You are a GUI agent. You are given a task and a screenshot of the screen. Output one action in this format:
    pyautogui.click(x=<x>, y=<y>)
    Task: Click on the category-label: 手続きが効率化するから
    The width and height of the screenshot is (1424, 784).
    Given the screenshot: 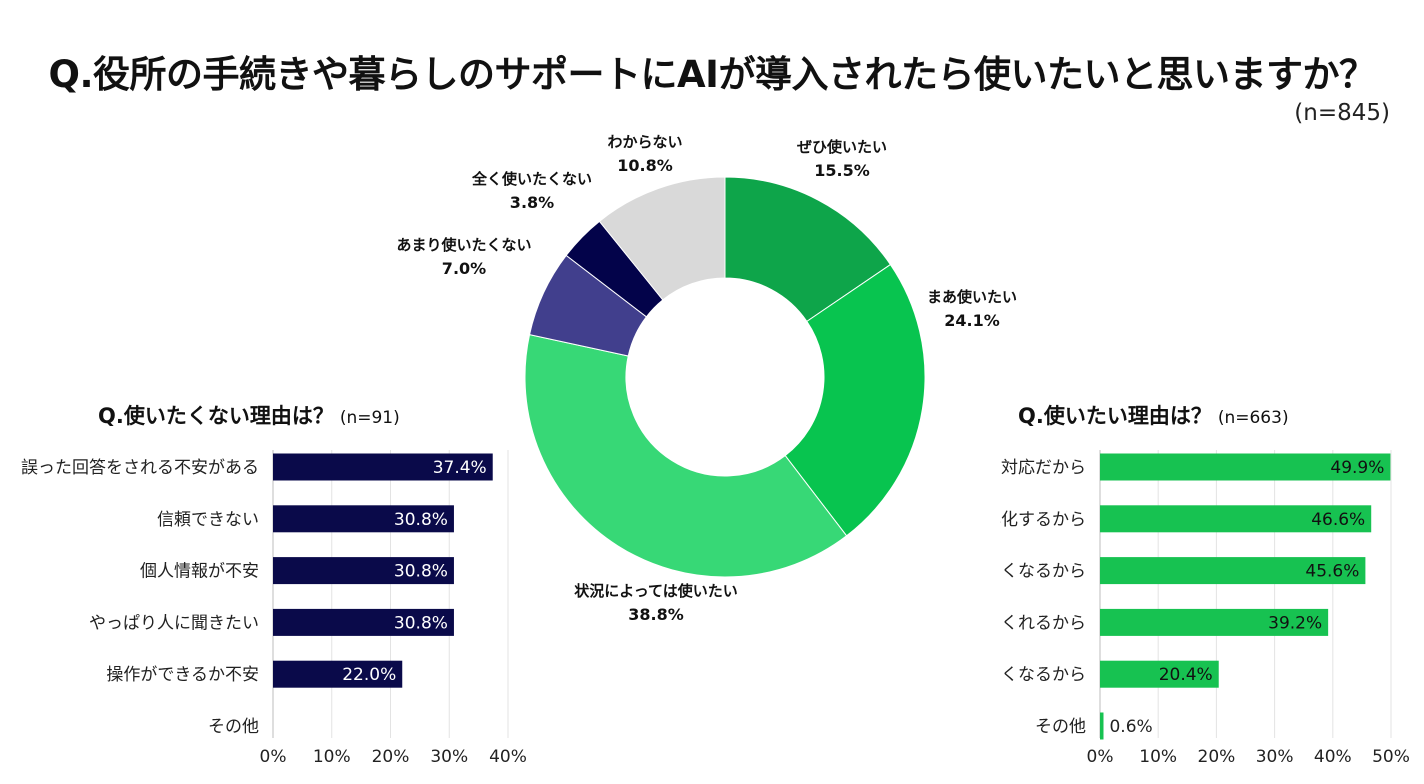 What is the action you would take?
    pyautogui.click(x=1043, y=520)
    